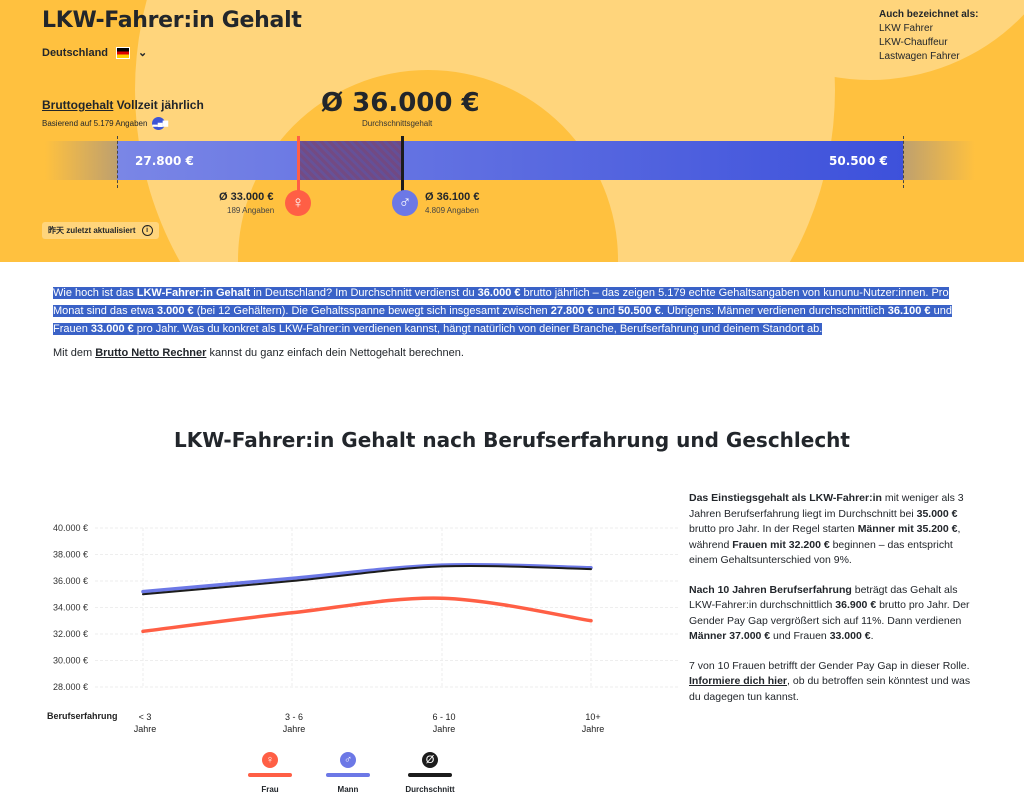 This screenshot has height=808, width=1024. What do you see at coordinates (75, 52) in the screenshot?
I see `country-label: Deutschland` at bounding box center [75, 52].